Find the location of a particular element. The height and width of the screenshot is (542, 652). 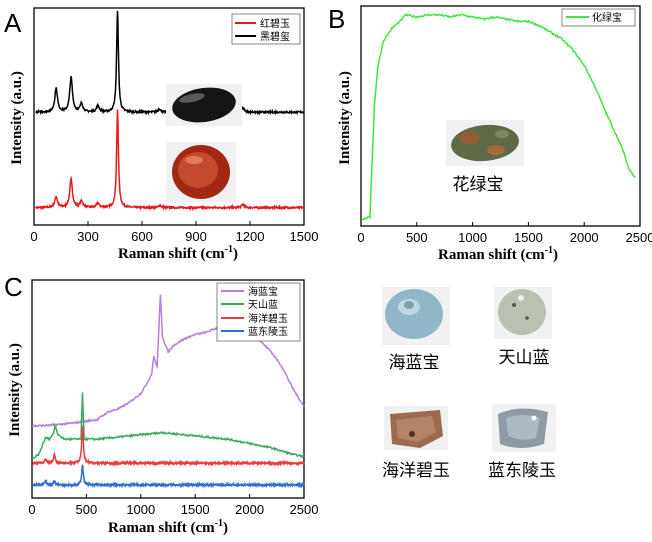

x-tick-label-panelA-0: 0 is located at coordinates (33, 236).